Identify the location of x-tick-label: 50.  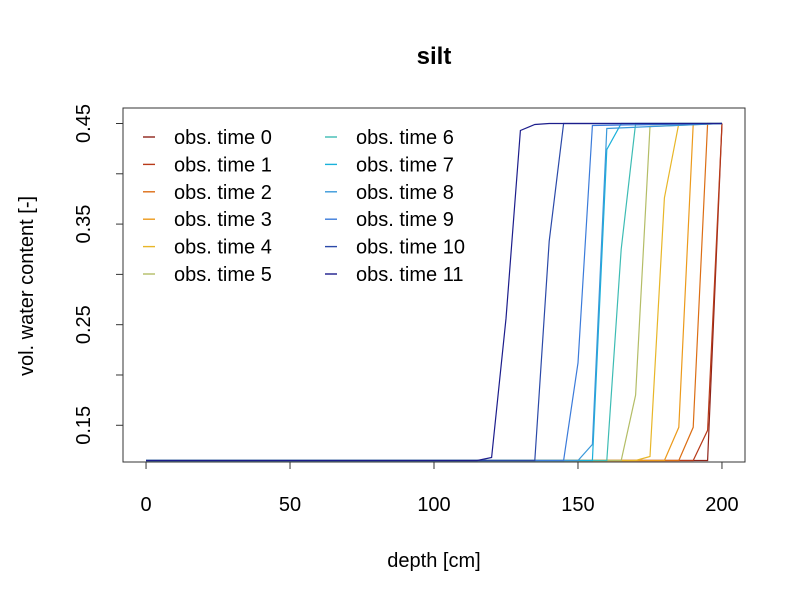
(290, 505).